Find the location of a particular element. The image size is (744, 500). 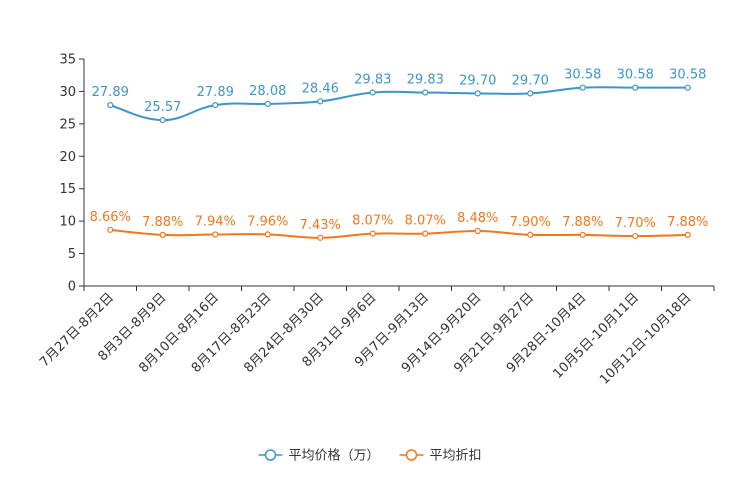

data-label: 7.90% is located at coordinates (530, 222).